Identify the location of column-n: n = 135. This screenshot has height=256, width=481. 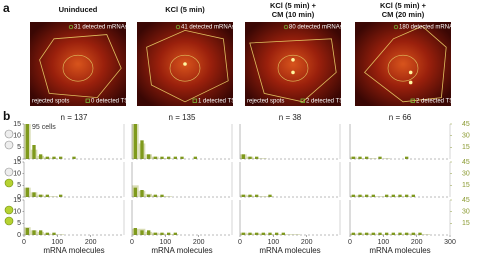
(182, 117).